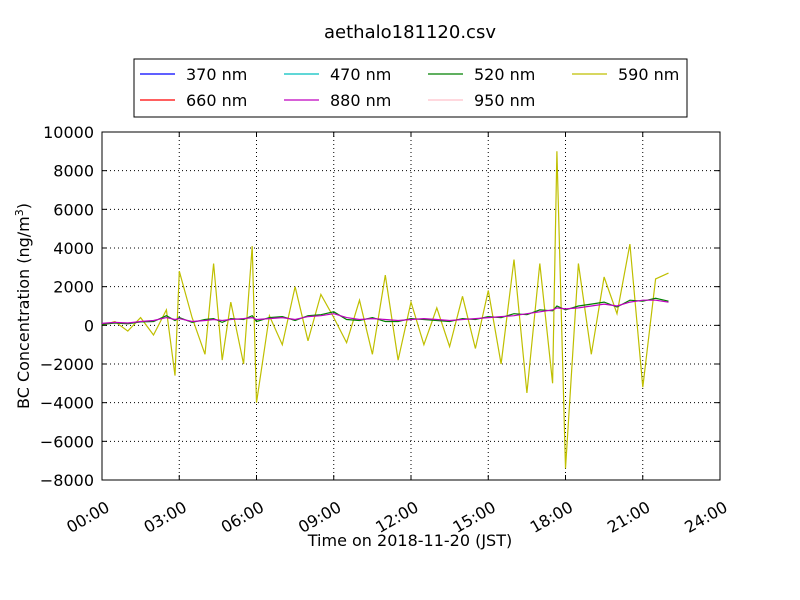 The image size is (800, 600). I want to click on y-tick-label: 8000, so click(73, 171).